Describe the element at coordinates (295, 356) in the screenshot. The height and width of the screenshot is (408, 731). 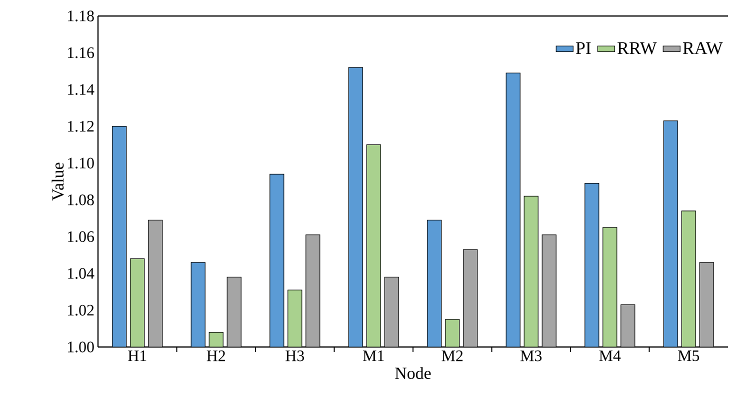
I see `x-tick-label: H3` at that location.